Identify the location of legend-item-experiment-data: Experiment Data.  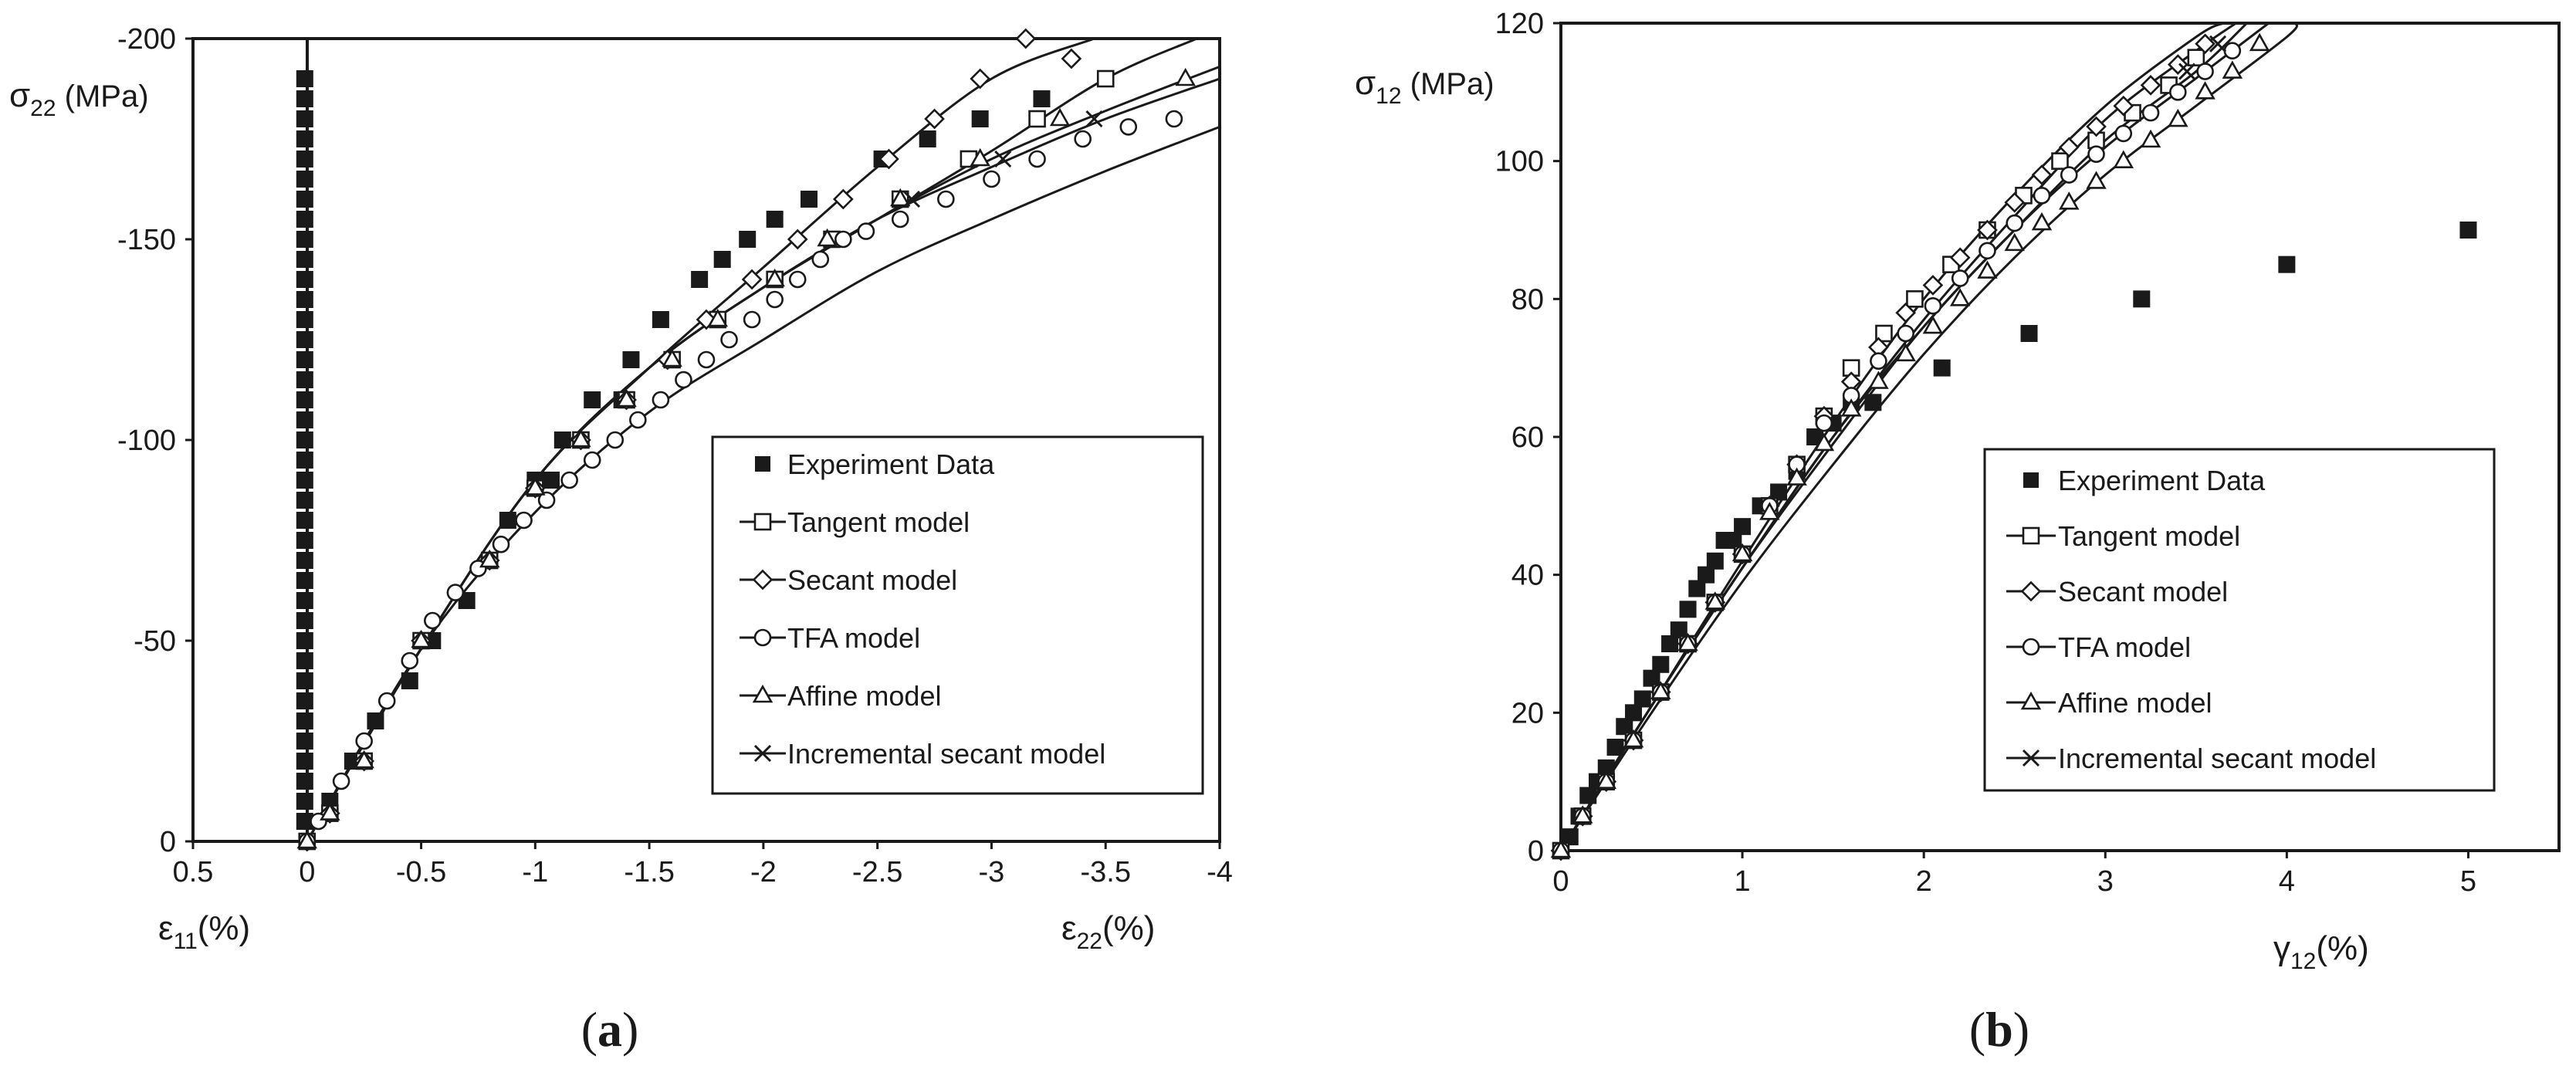
(2144, 480).